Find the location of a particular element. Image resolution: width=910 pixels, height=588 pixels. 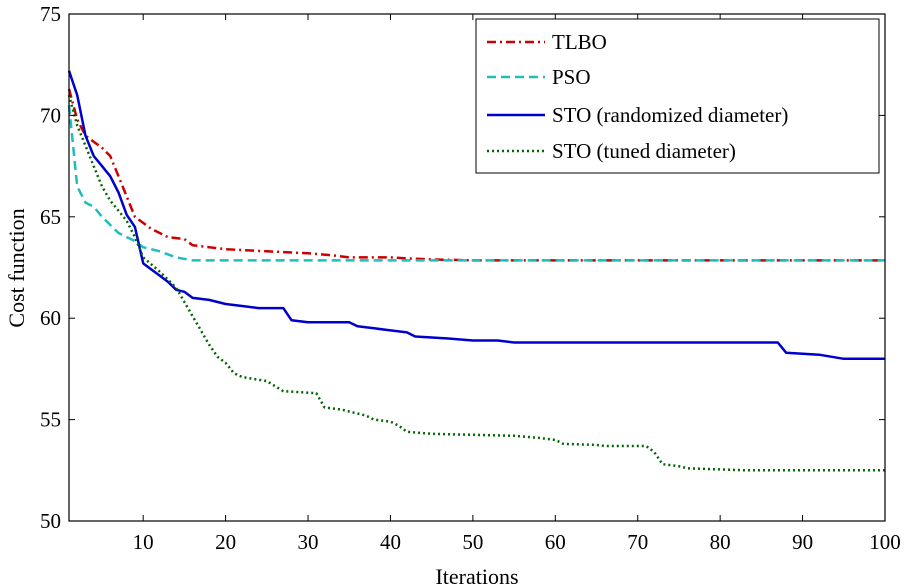

x-tick-label: 10 is located at coordinates (143, 542).